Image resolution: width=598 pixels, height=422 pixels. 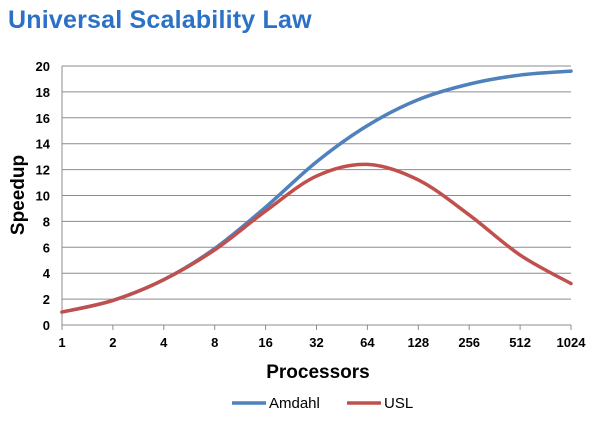 What do you see at coordinates (46, 299) in the screenshot?
I see `y-tick-label: 2` at bounding box center [46, 299].